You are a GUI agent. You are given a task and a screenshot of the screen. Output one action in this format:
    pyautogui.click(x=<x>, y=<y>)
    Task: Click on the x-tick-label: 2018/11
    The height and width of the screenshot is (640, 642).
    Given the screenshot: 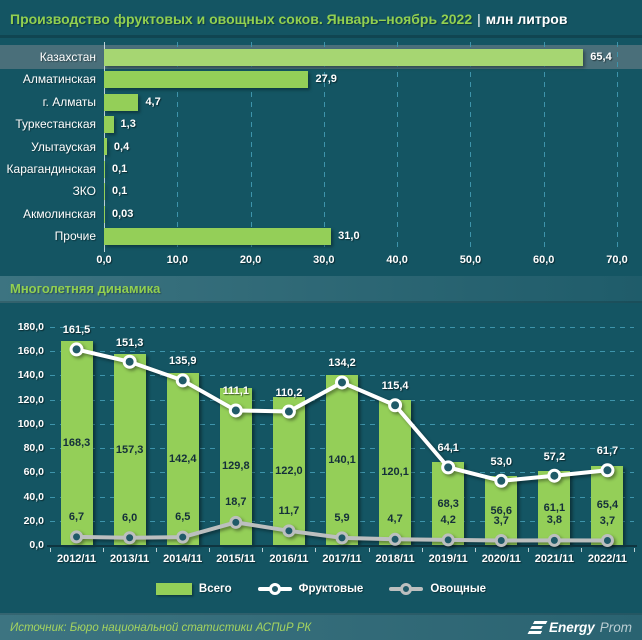 What is the action you would take?
    pyautogui.click(x=395, y=559)
    